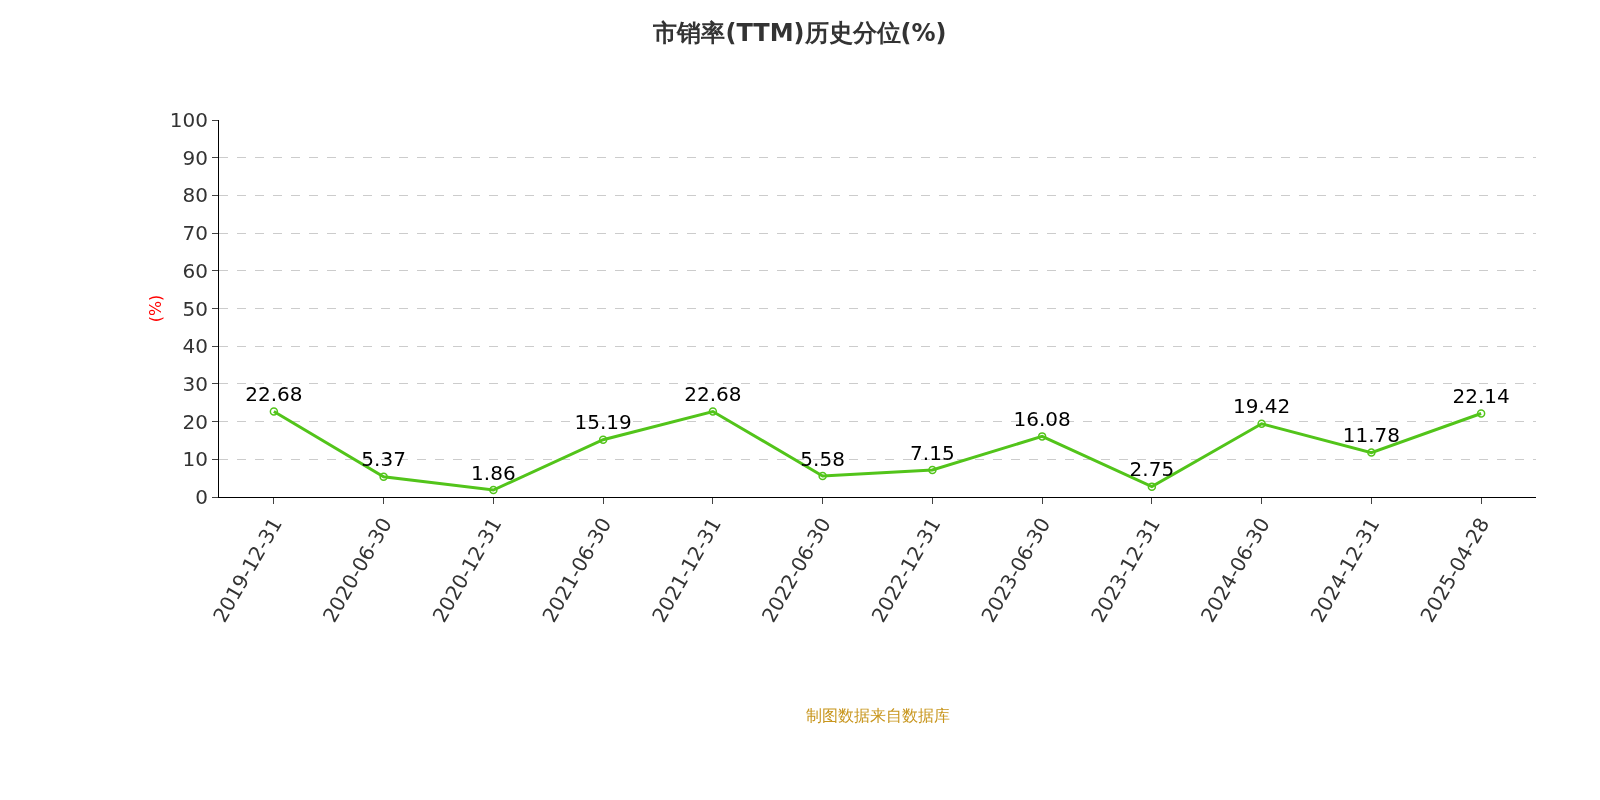 The width and height of the screenshot is (1600, 800). I want to click on y-tick-label: 50, so click(195, 308).